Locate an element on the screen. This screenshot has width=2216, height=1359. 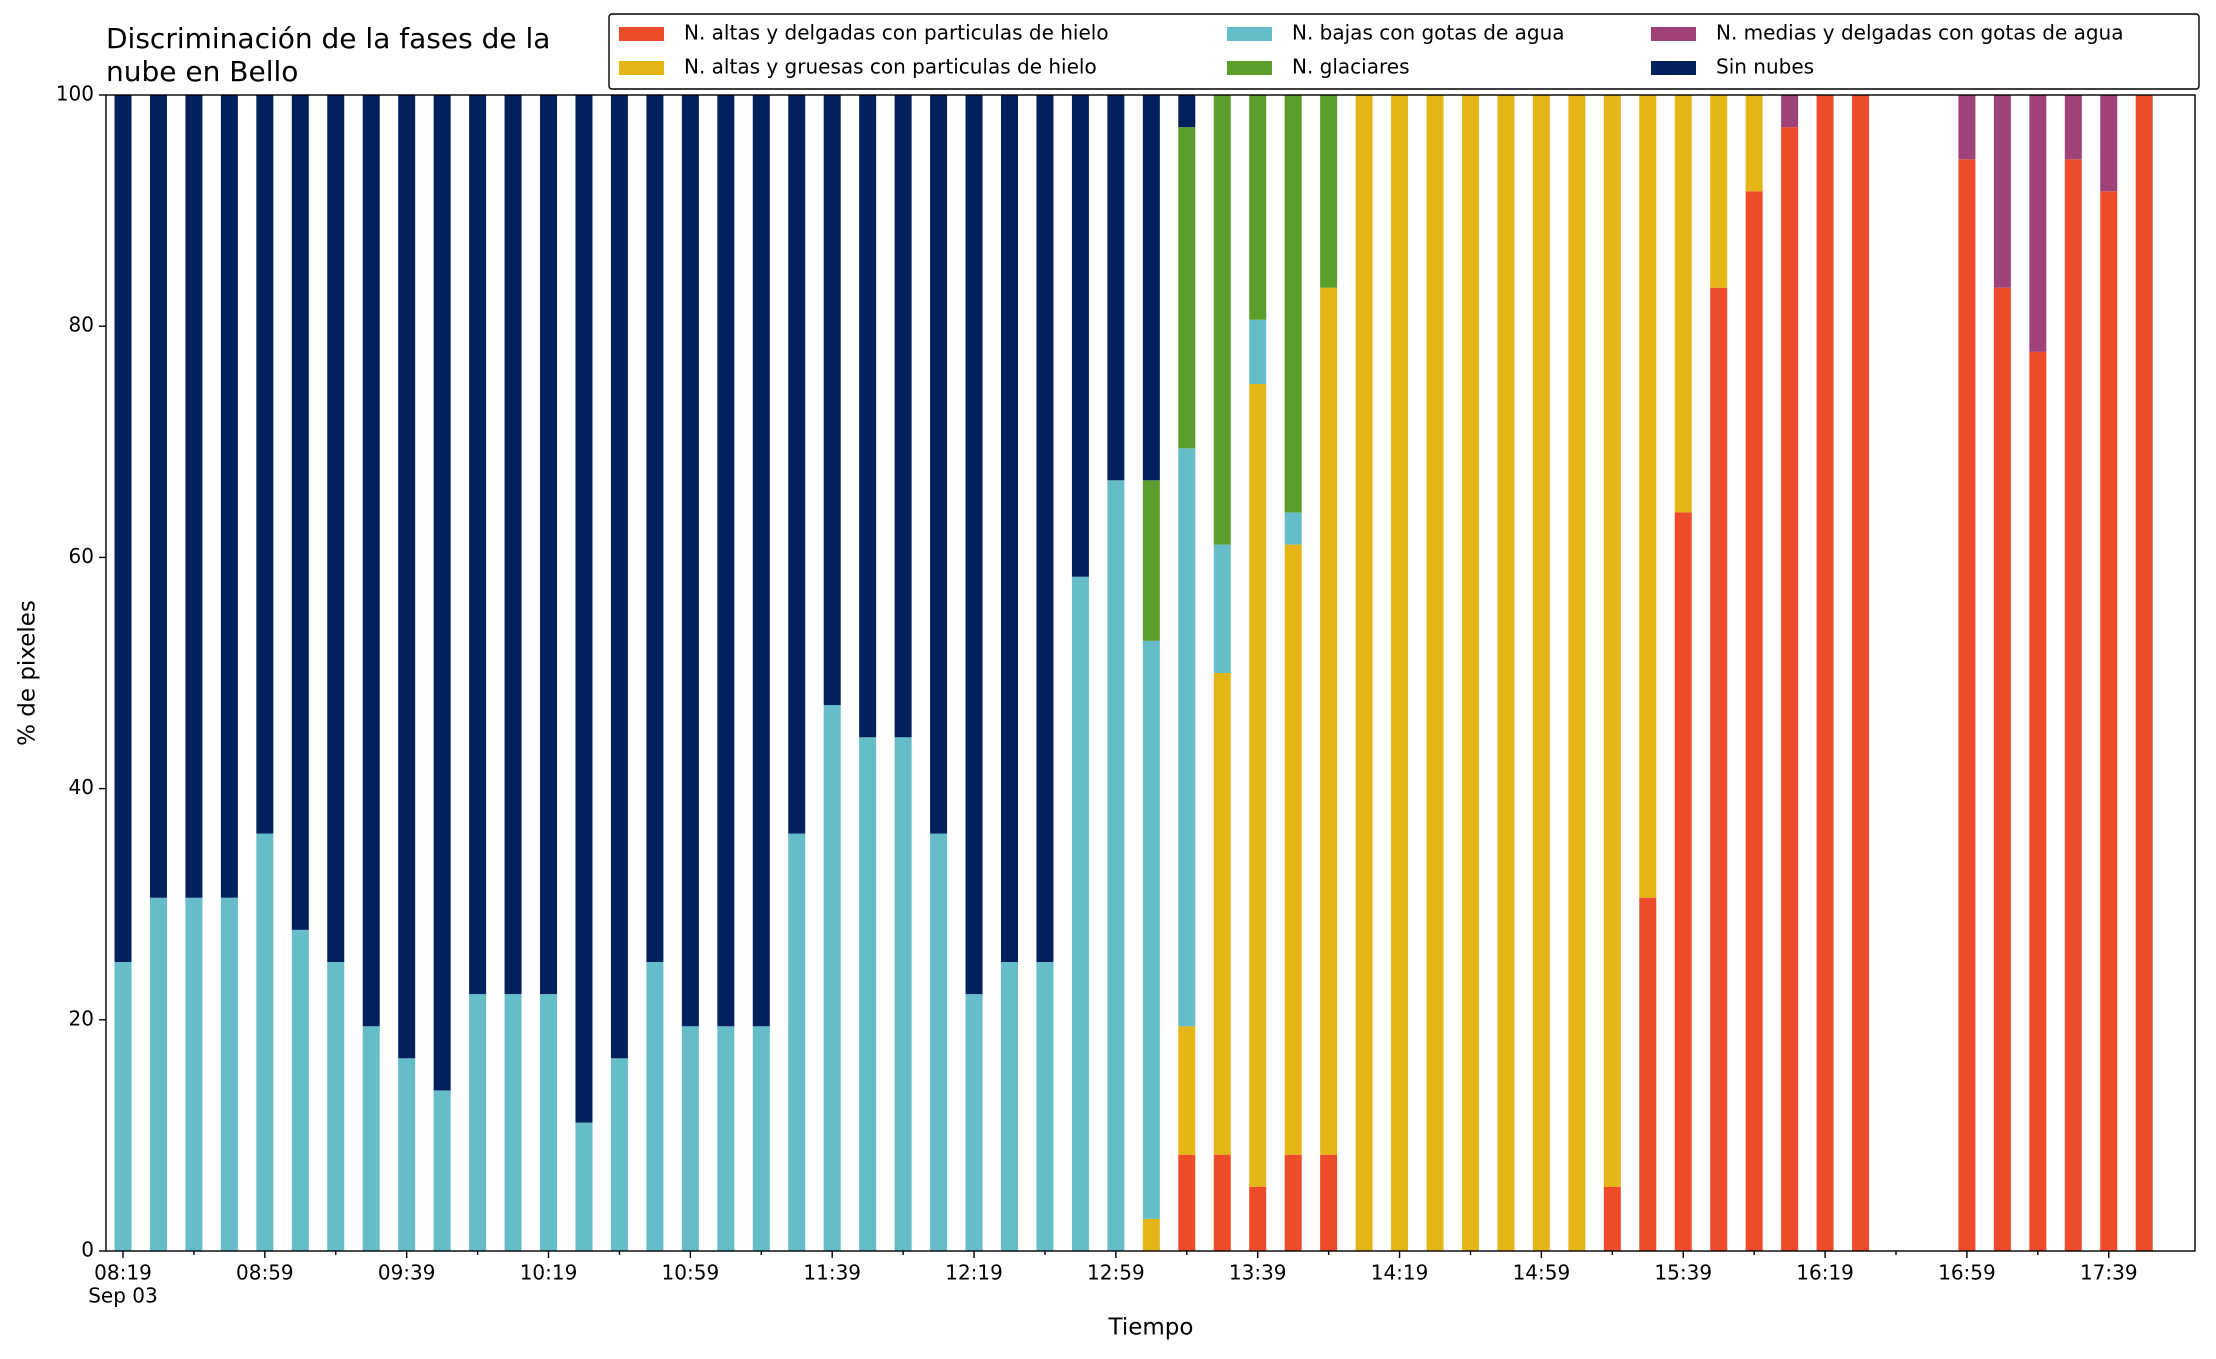
x-tick-label: 16:19 is located at coordinates (1825, 1273).